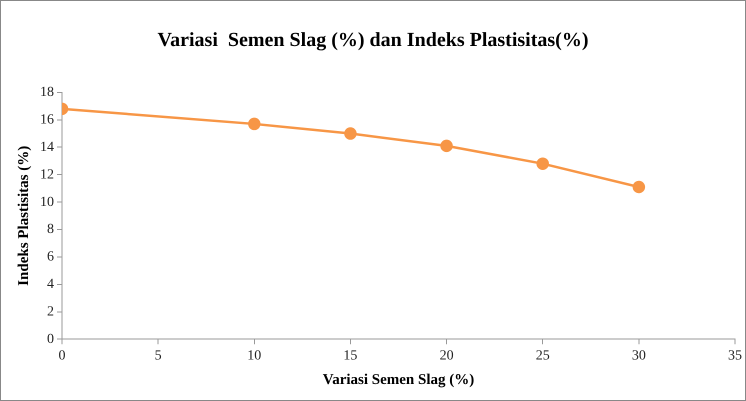  I want to click on y-tick-label: 4, so click(50, 284).